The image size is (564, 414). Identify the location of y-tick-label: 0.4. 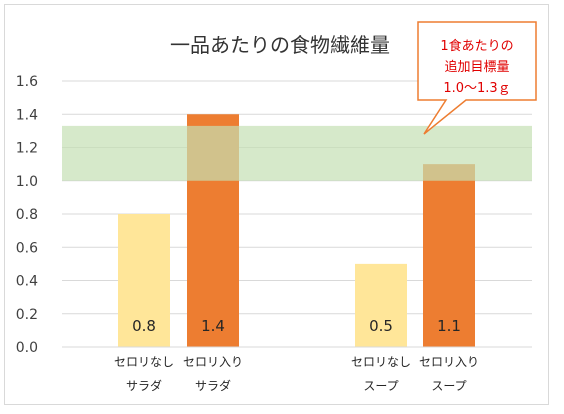
(27, 282).